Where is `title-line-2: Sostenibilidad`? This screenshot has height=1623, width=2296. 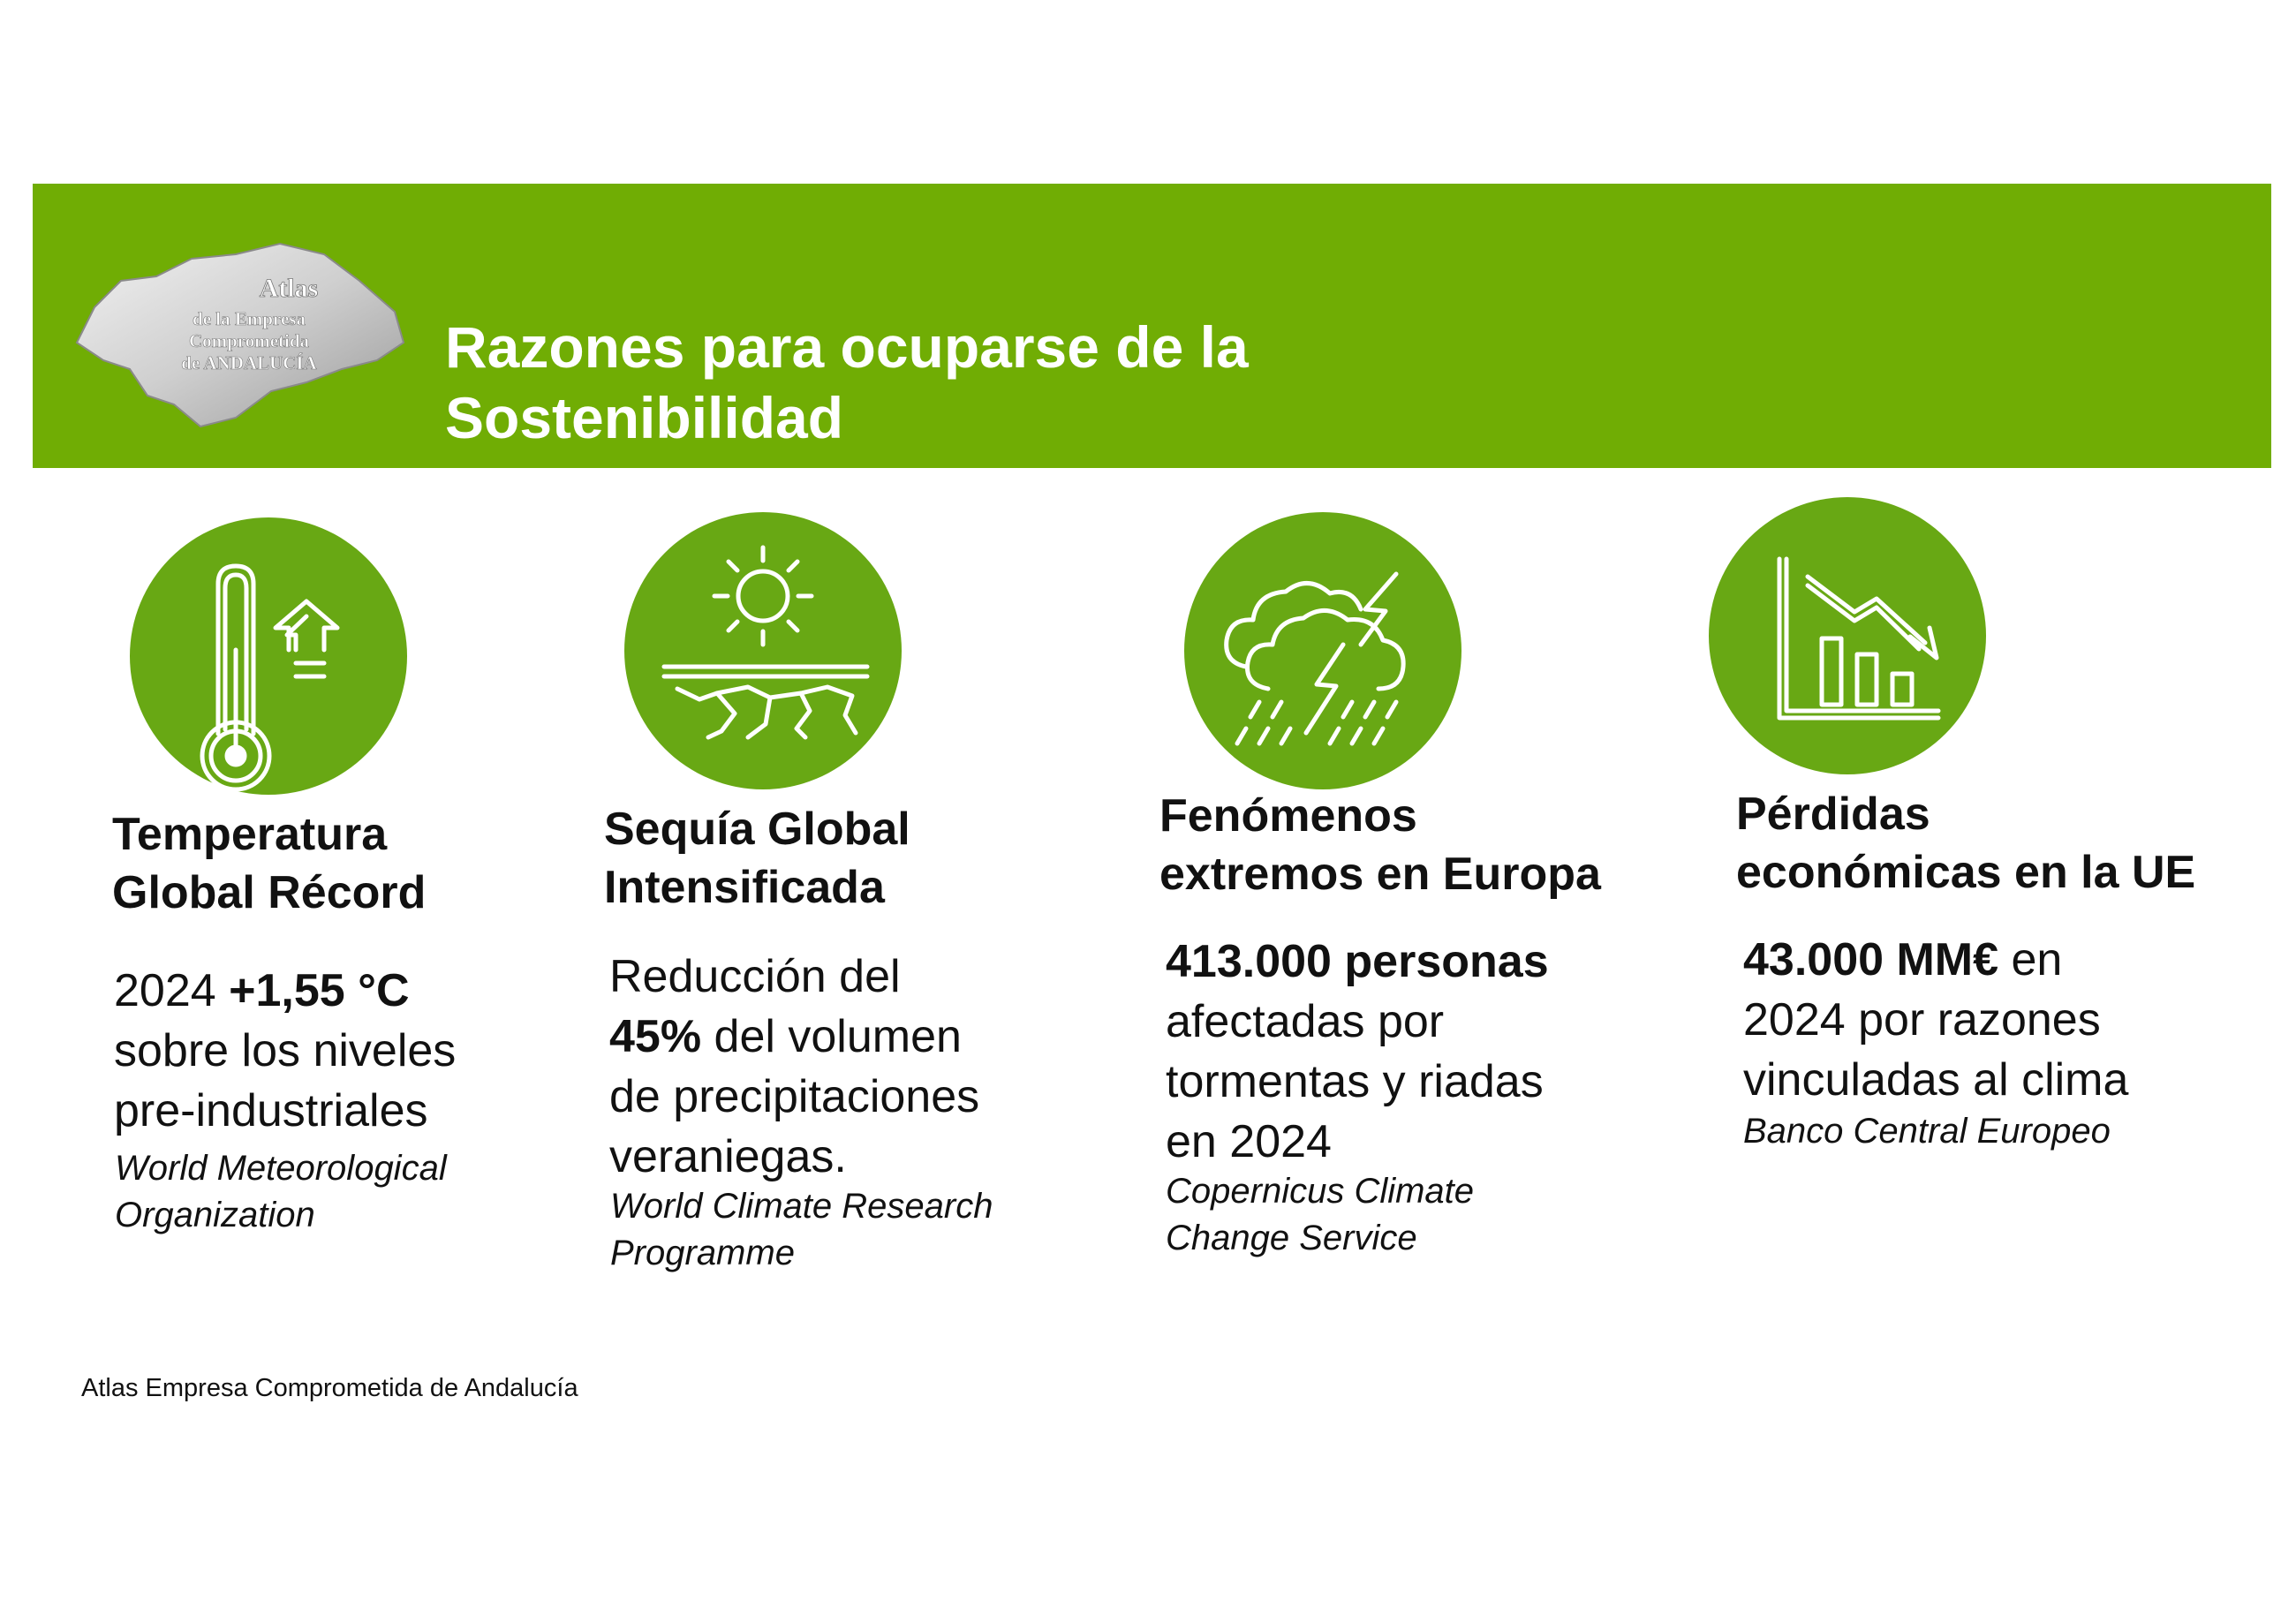
title-line-2: Sostenibilidad is located at coordinates (644, 417).